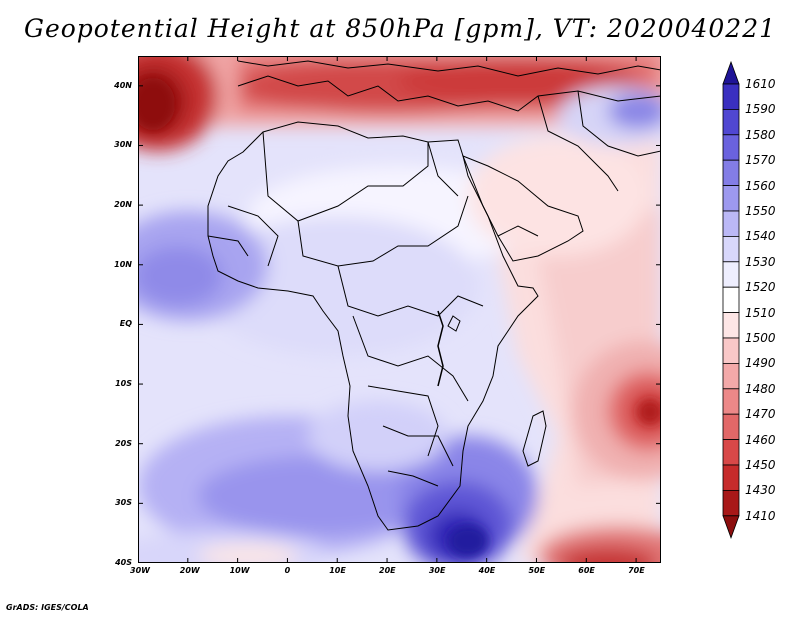  What do you see at coordinates (760, 261) in the screenshot?
I see `colorbar-label: 1530` at bounding box center [760, 261].